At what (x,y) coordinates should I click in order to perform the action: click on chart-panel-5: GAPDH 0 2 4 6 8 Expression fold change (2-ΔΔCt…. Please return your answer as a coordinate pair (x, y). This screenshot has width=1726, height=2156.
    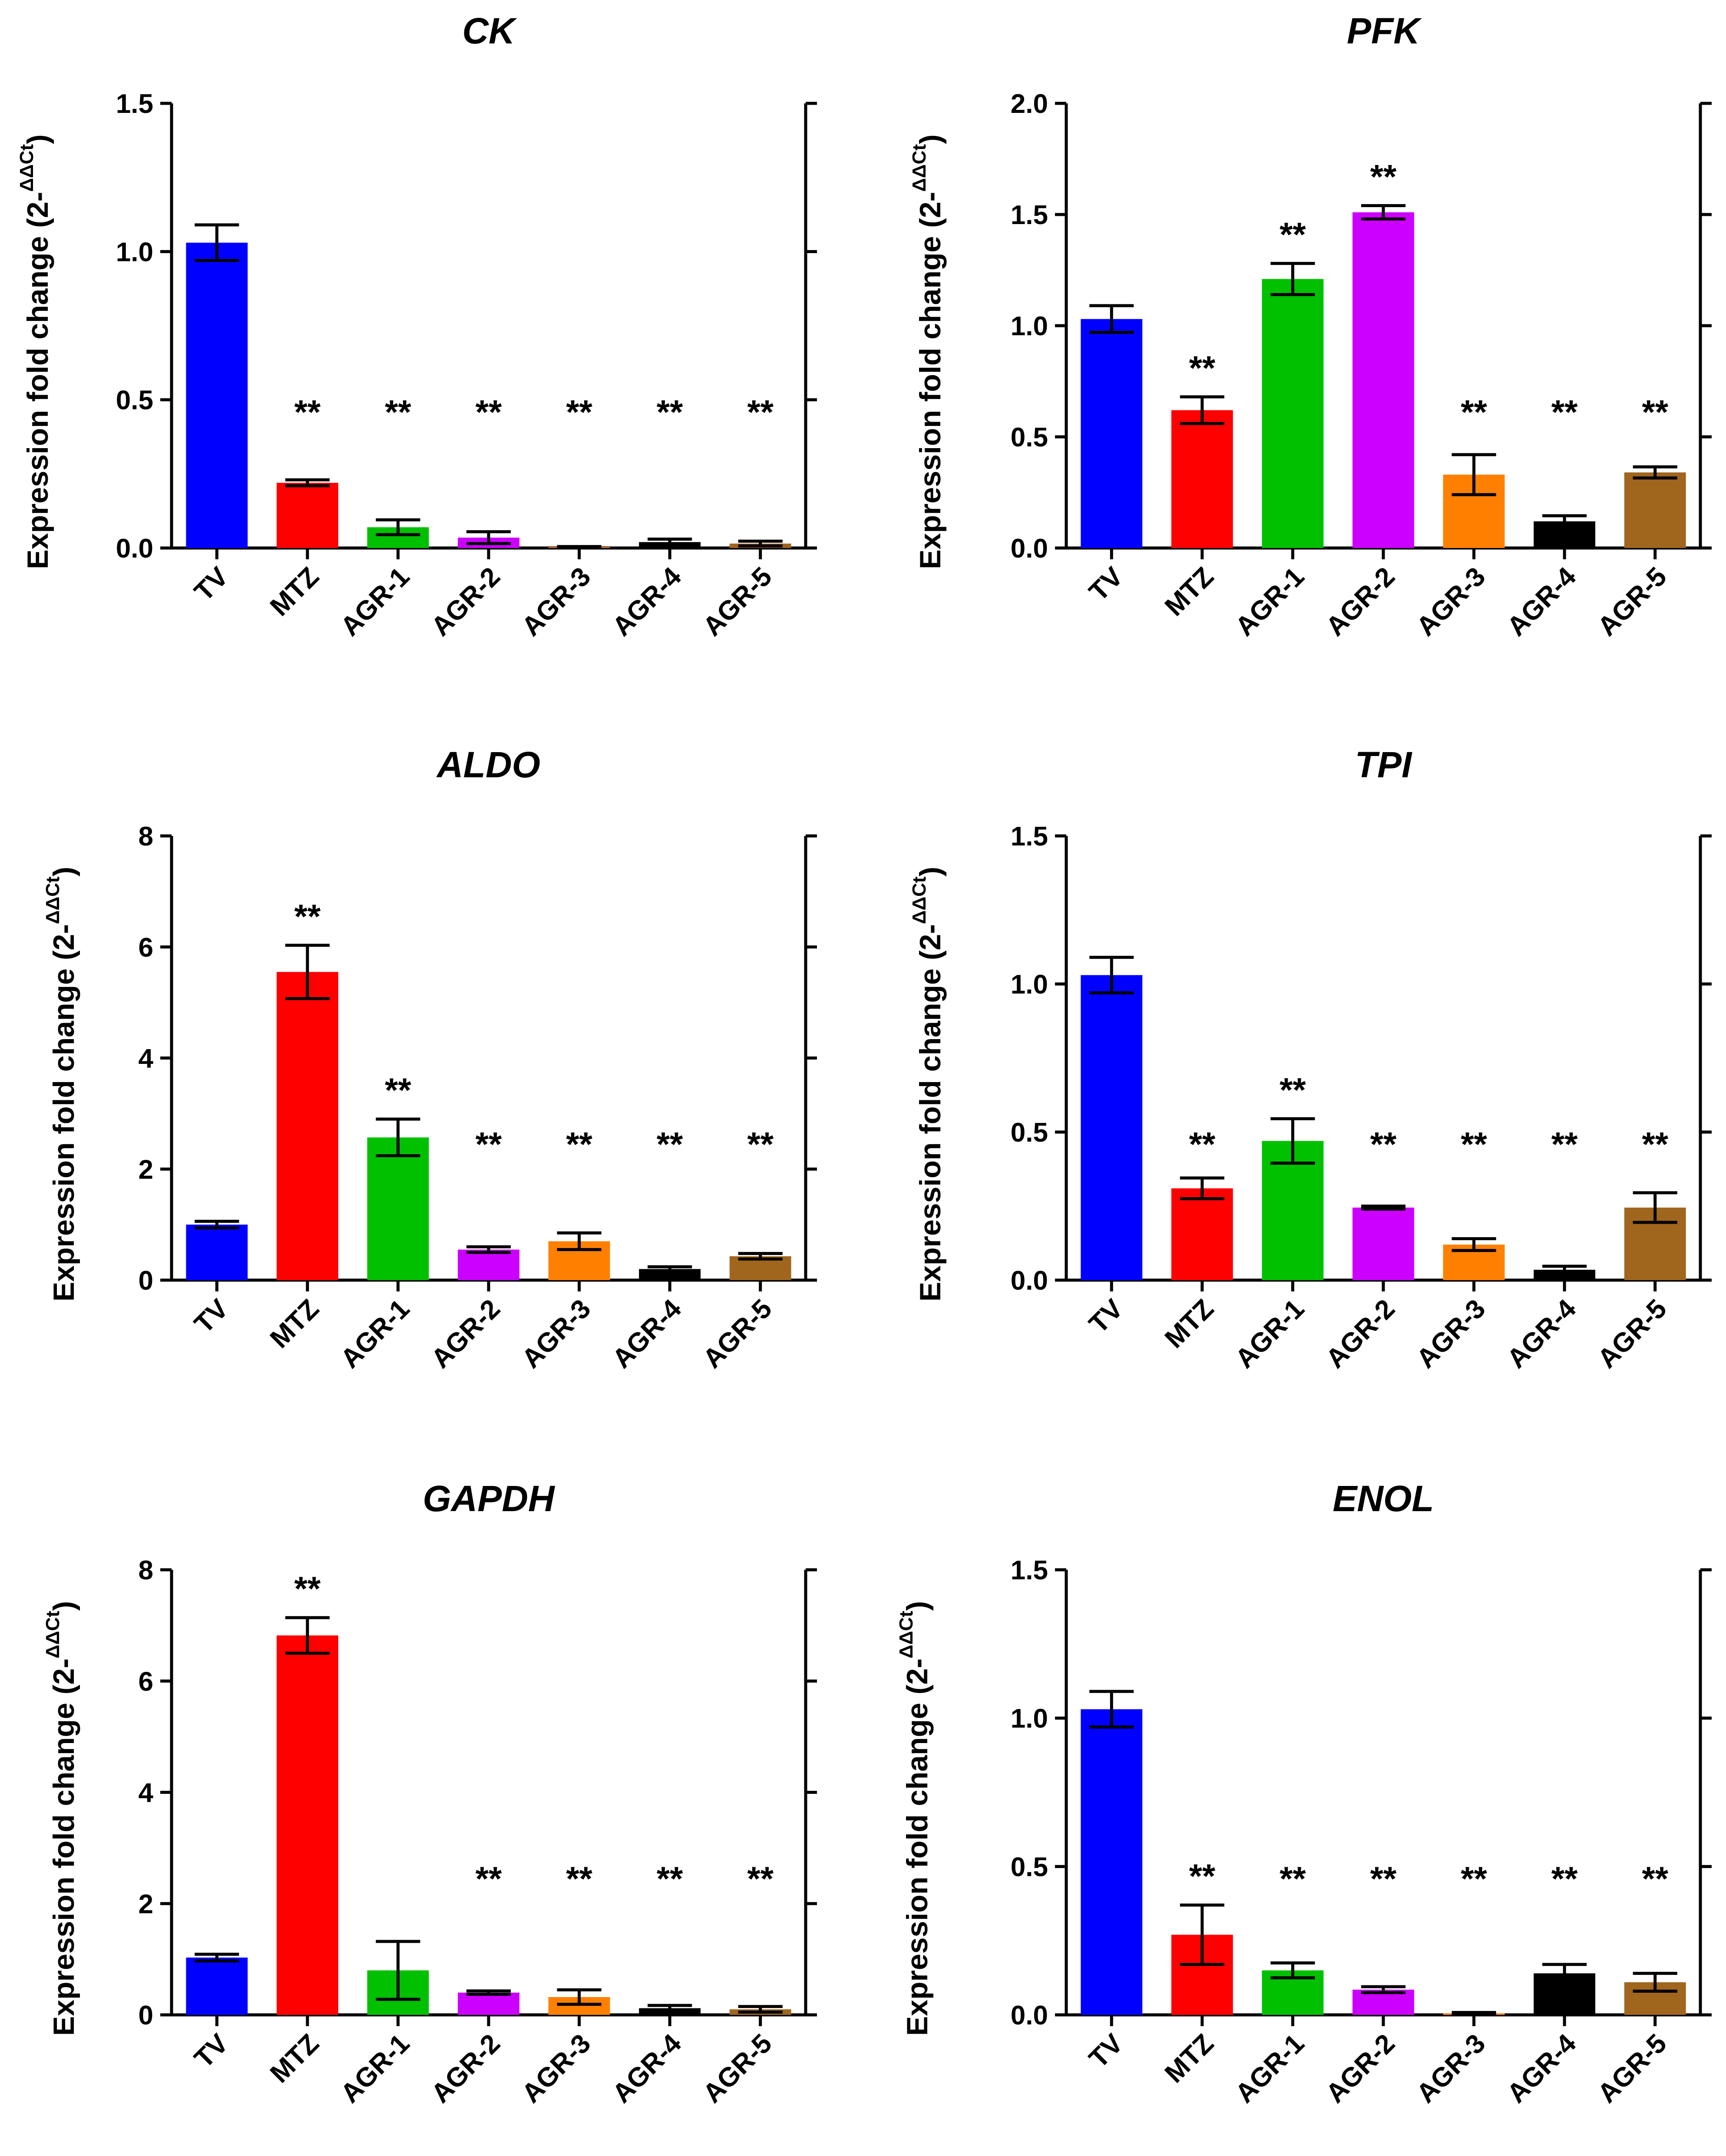
    Looking at the image, I should click on (429, 1793).